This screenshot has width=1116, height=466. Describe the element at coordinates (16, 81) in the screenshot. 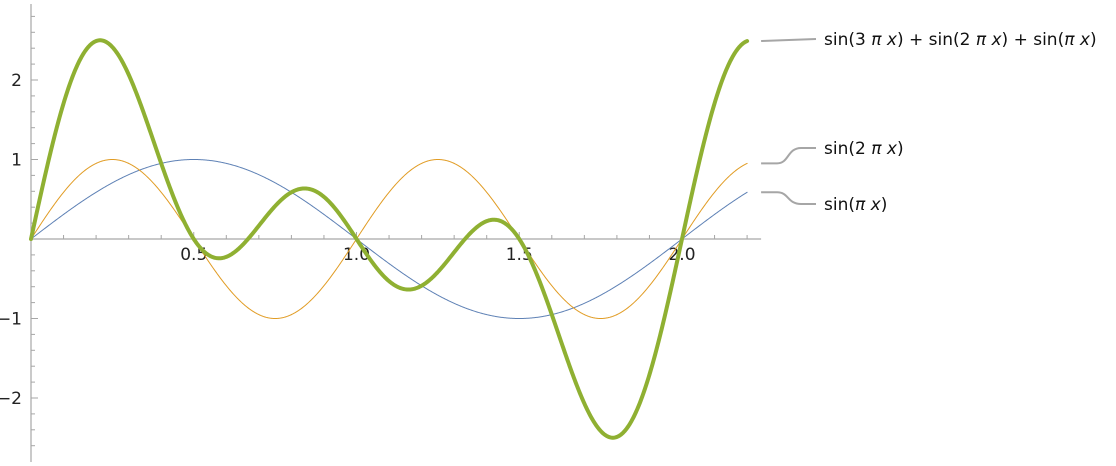

I see `y-tick-label: 2` at that location.